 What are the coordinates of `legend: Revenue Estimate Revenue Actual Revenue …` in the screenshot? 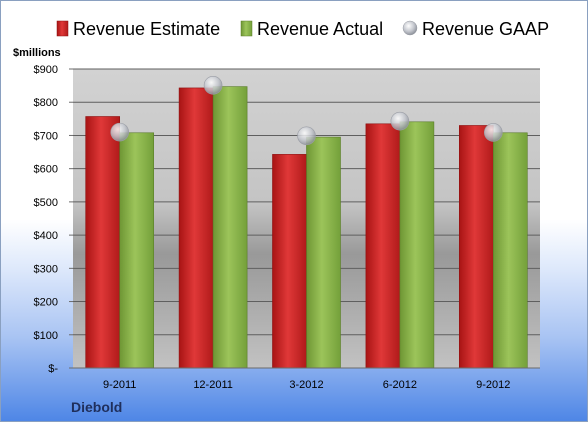 It's located at (302, 29).